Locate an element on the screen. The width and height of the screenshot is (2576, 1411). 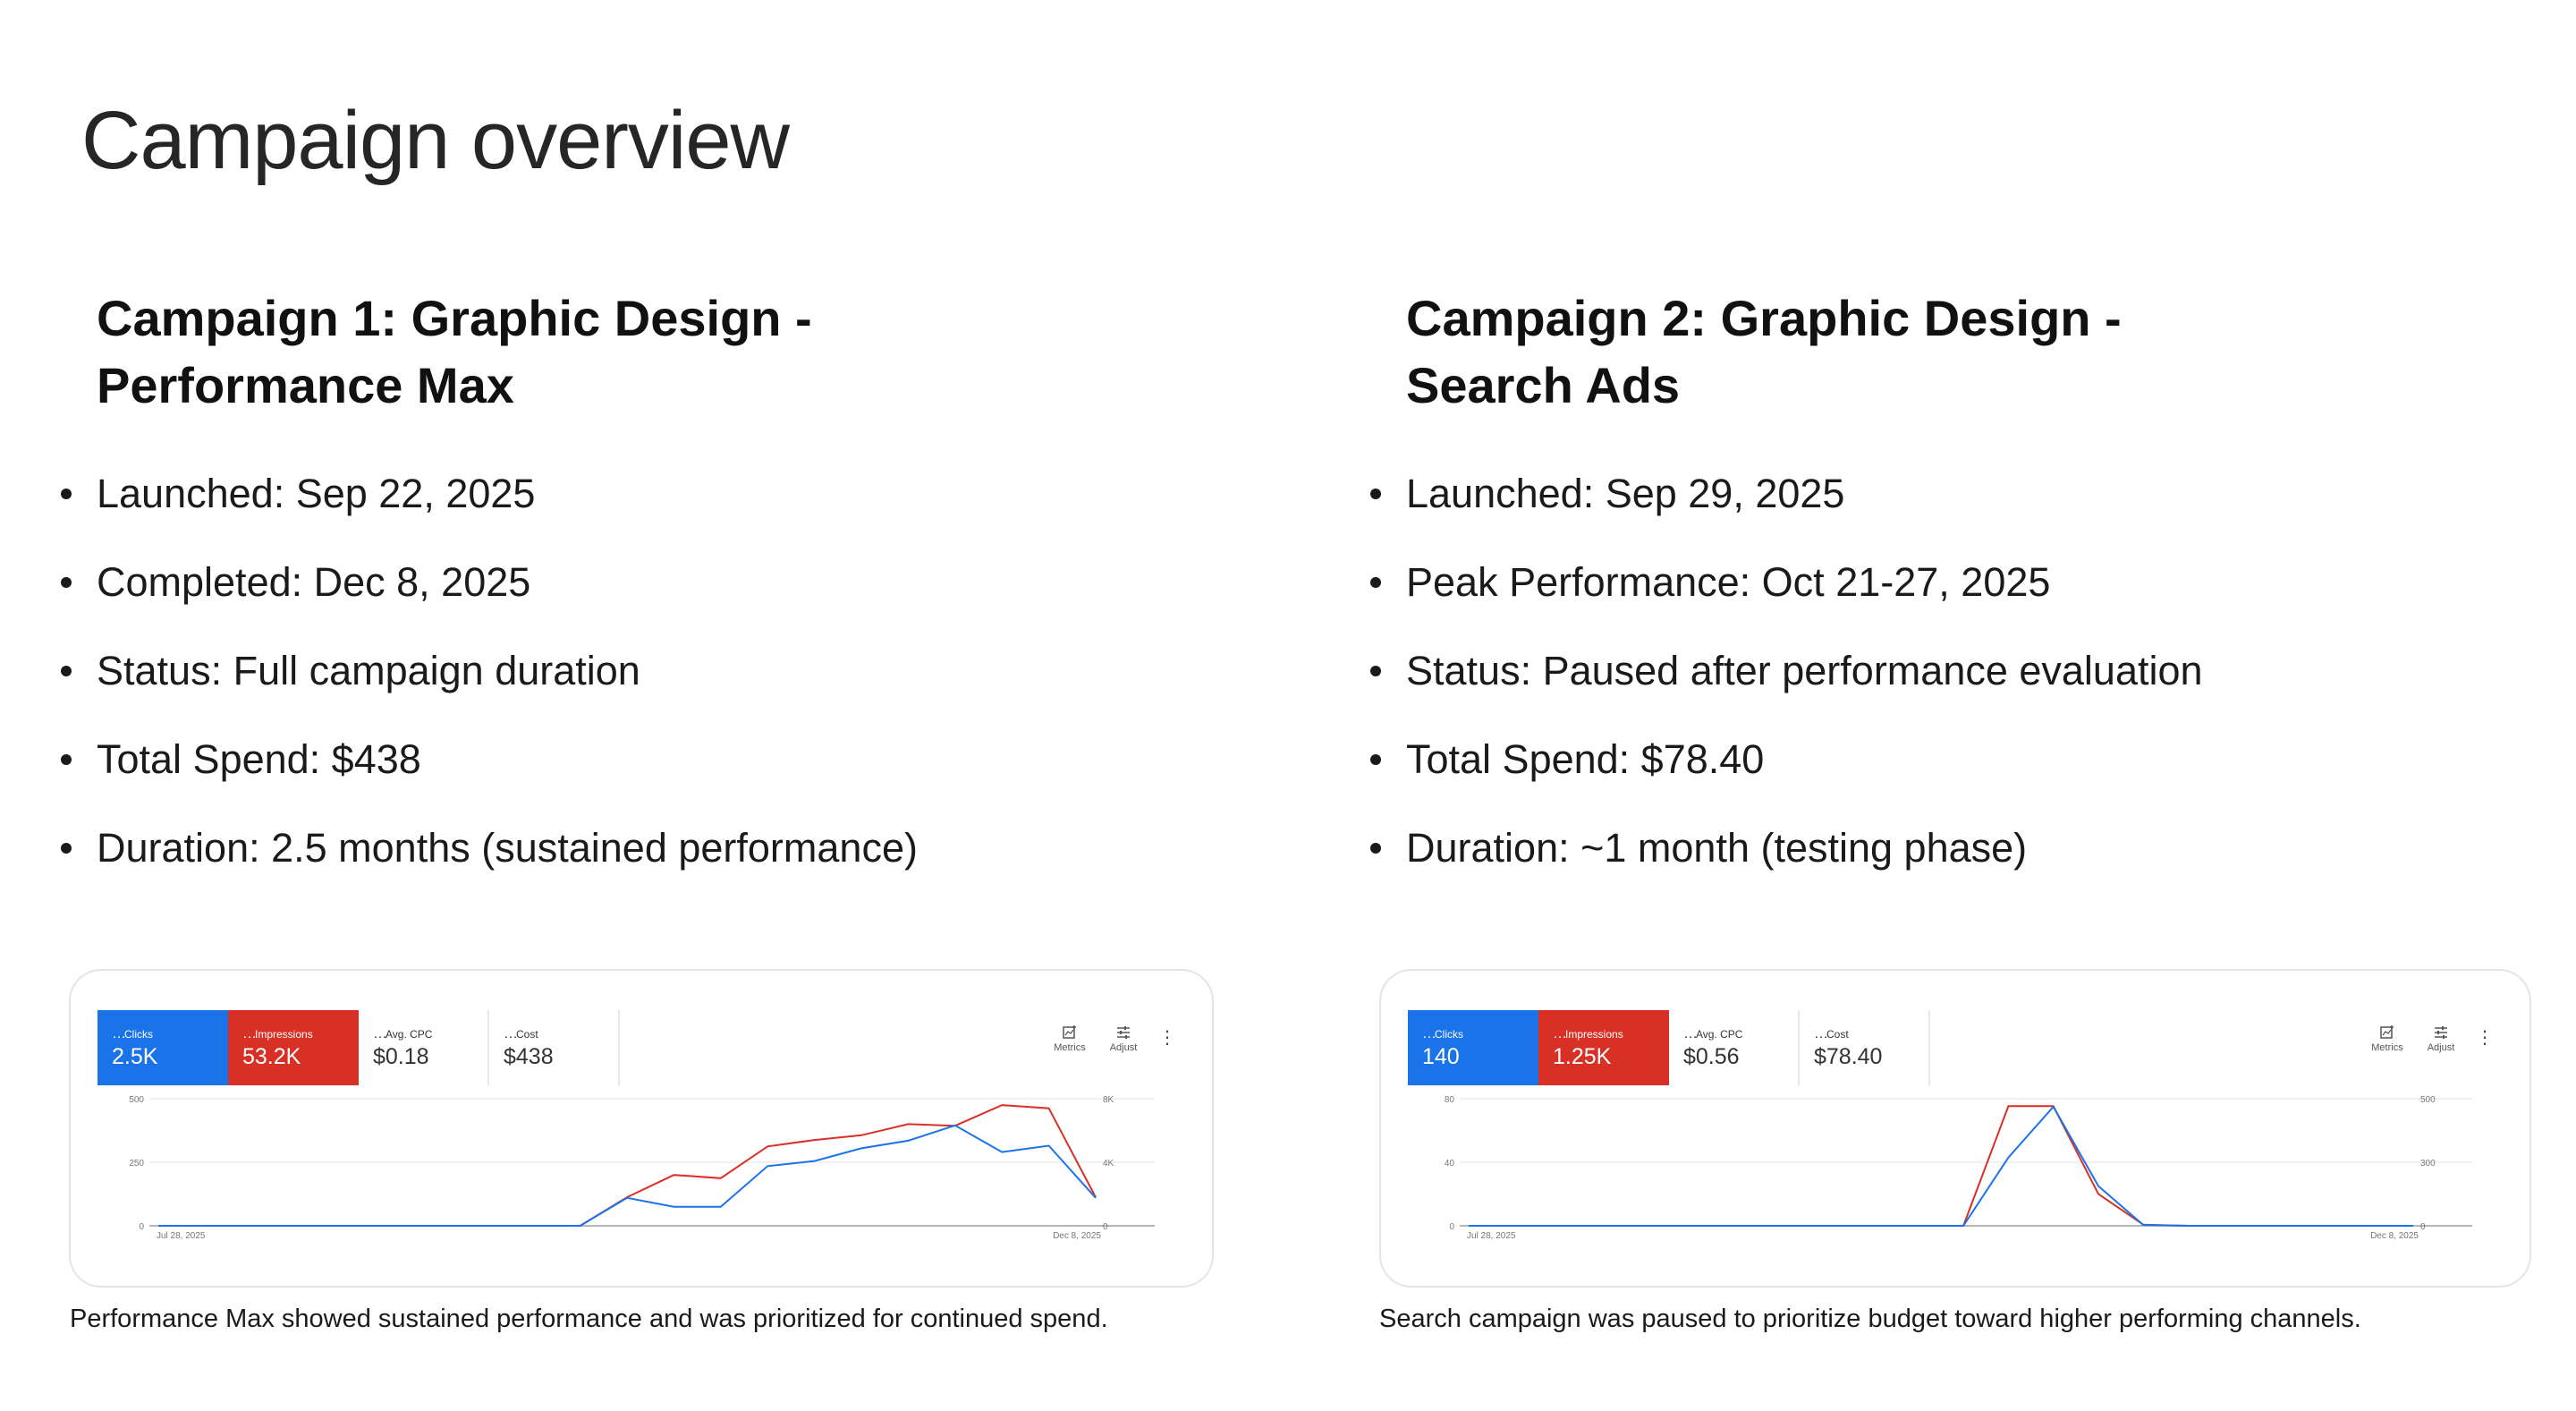
left-axis-tick-label: 80 is located at coordinates (1450, 1100).